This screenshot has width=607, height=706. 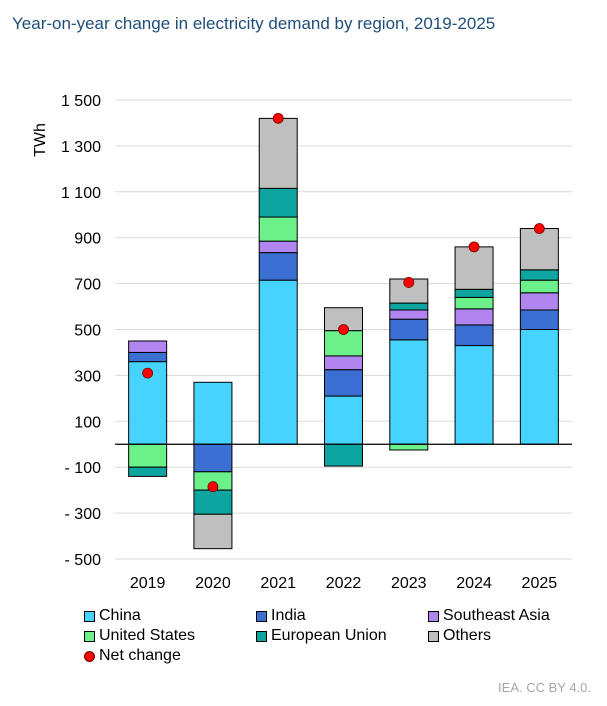 What do you see at coordinates (261, 636) in the screenshot?
I see `legend-swatch-european-union` at bounding box center [261, 636].